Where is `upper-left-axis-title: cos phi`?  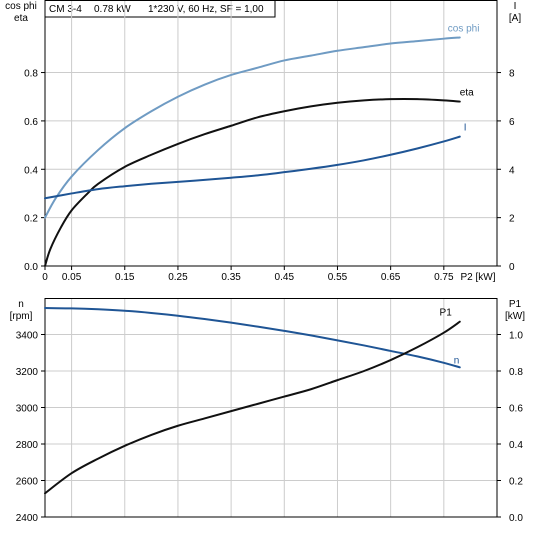 upper-left-axis-title: cos phi is located at coordinates (21, 6).